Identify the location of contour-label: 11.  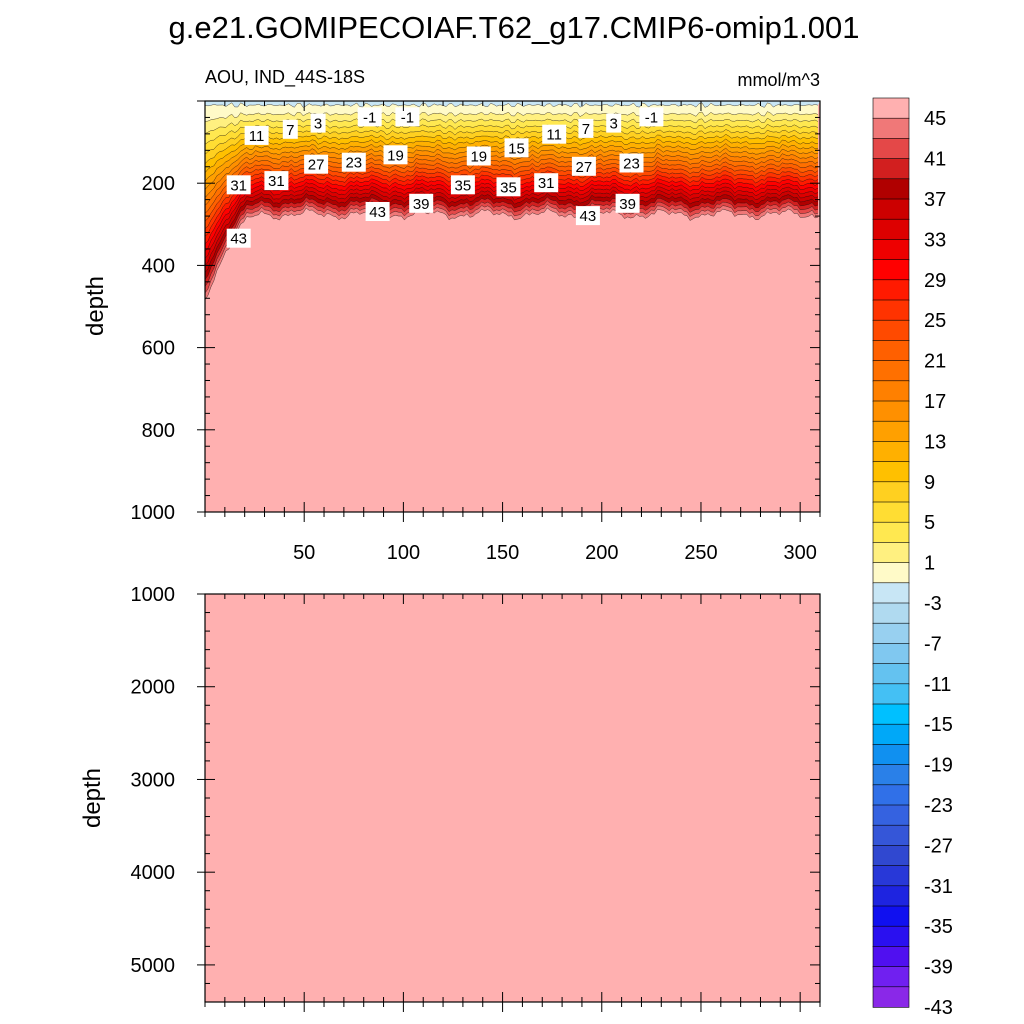
(554, 134).